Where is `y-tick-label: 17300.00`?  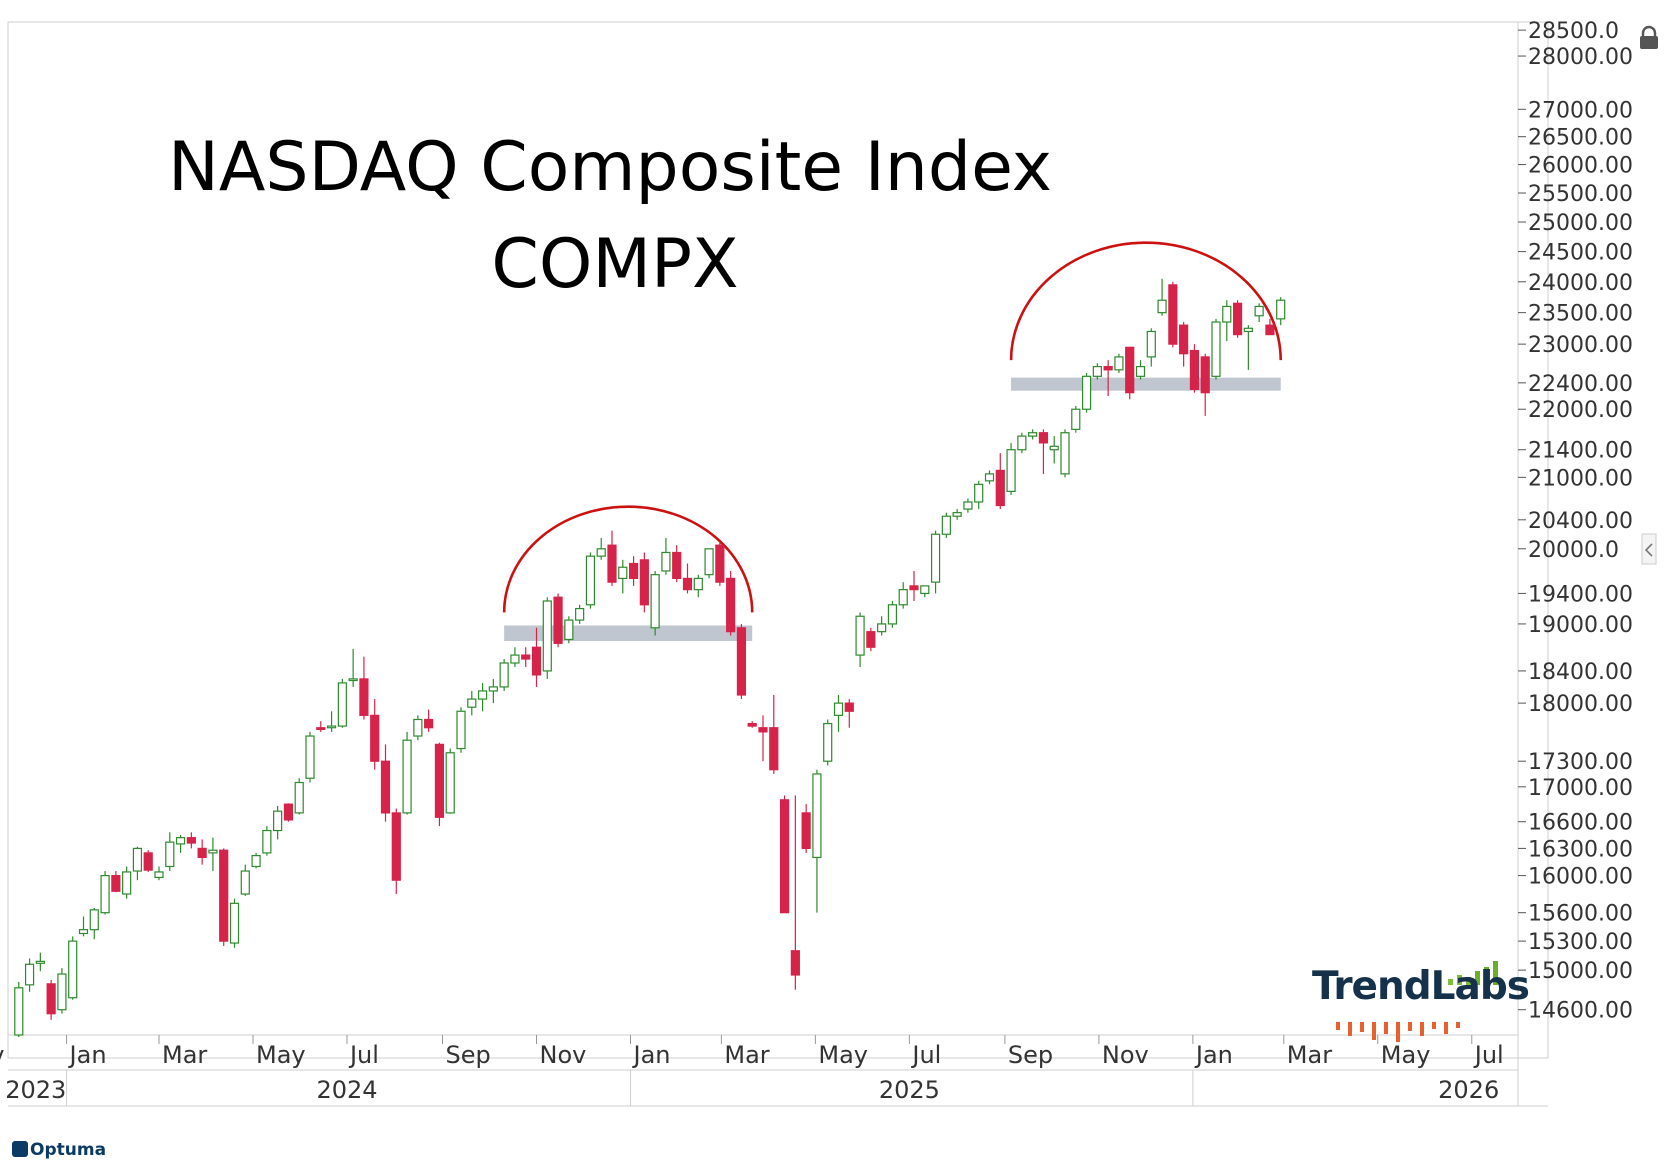
y-tick-label: 17300.00 is located at coordinates (1580, 762).